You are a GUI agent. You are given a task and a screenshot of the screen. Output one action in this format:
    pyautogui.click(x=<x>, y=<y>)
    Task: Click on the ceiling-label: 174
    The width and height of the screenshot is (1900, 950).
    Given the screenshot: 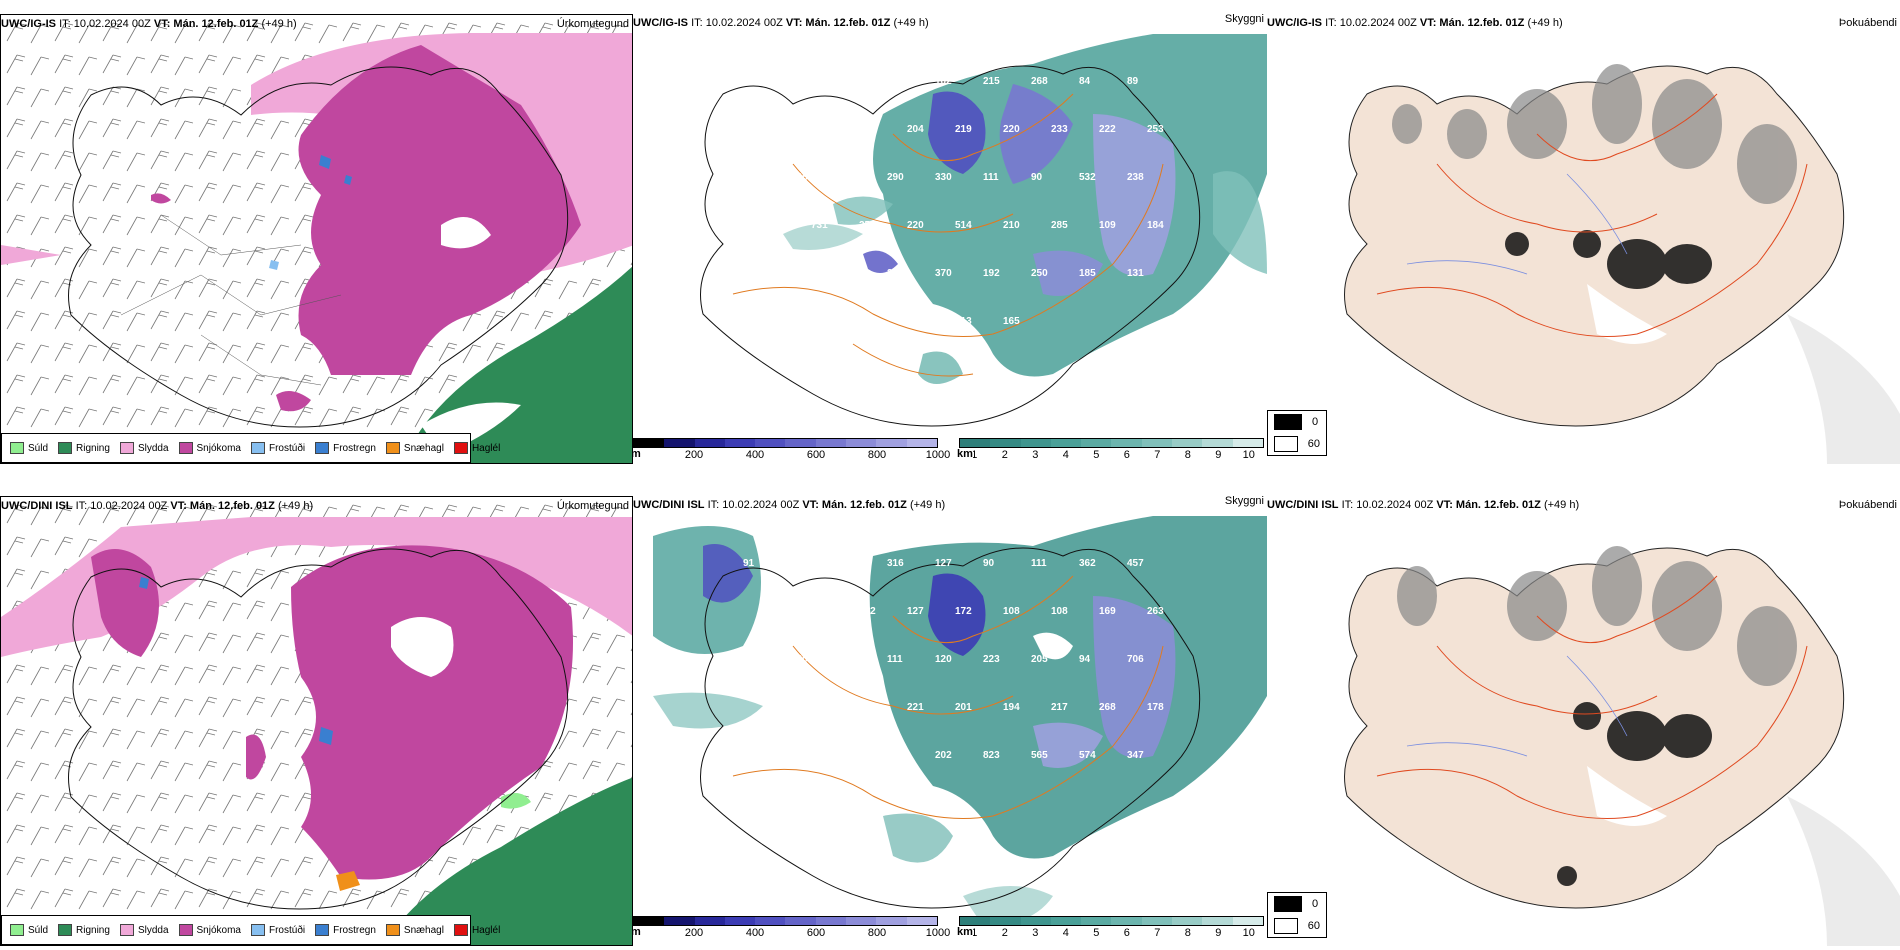 What is the action you would take?
    pyautogui.click(x=751, y=659)
    